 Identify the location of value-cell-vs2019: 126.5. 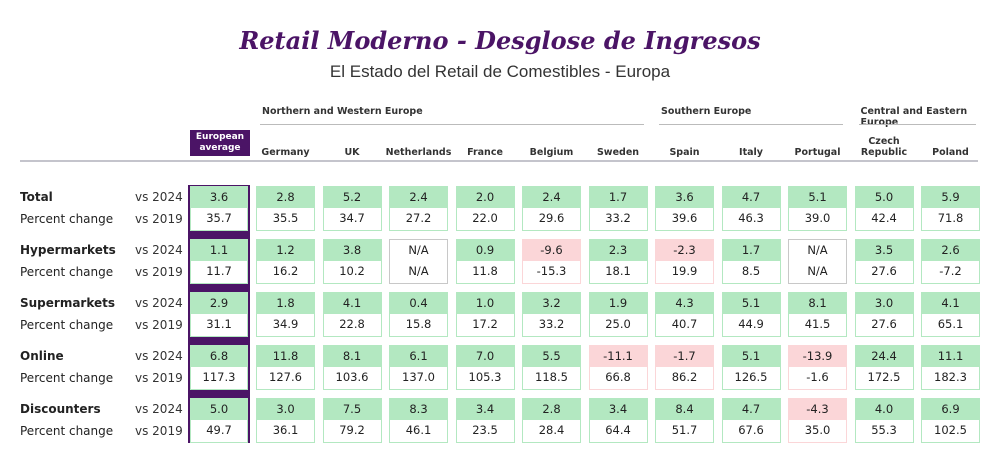
(751, 378).